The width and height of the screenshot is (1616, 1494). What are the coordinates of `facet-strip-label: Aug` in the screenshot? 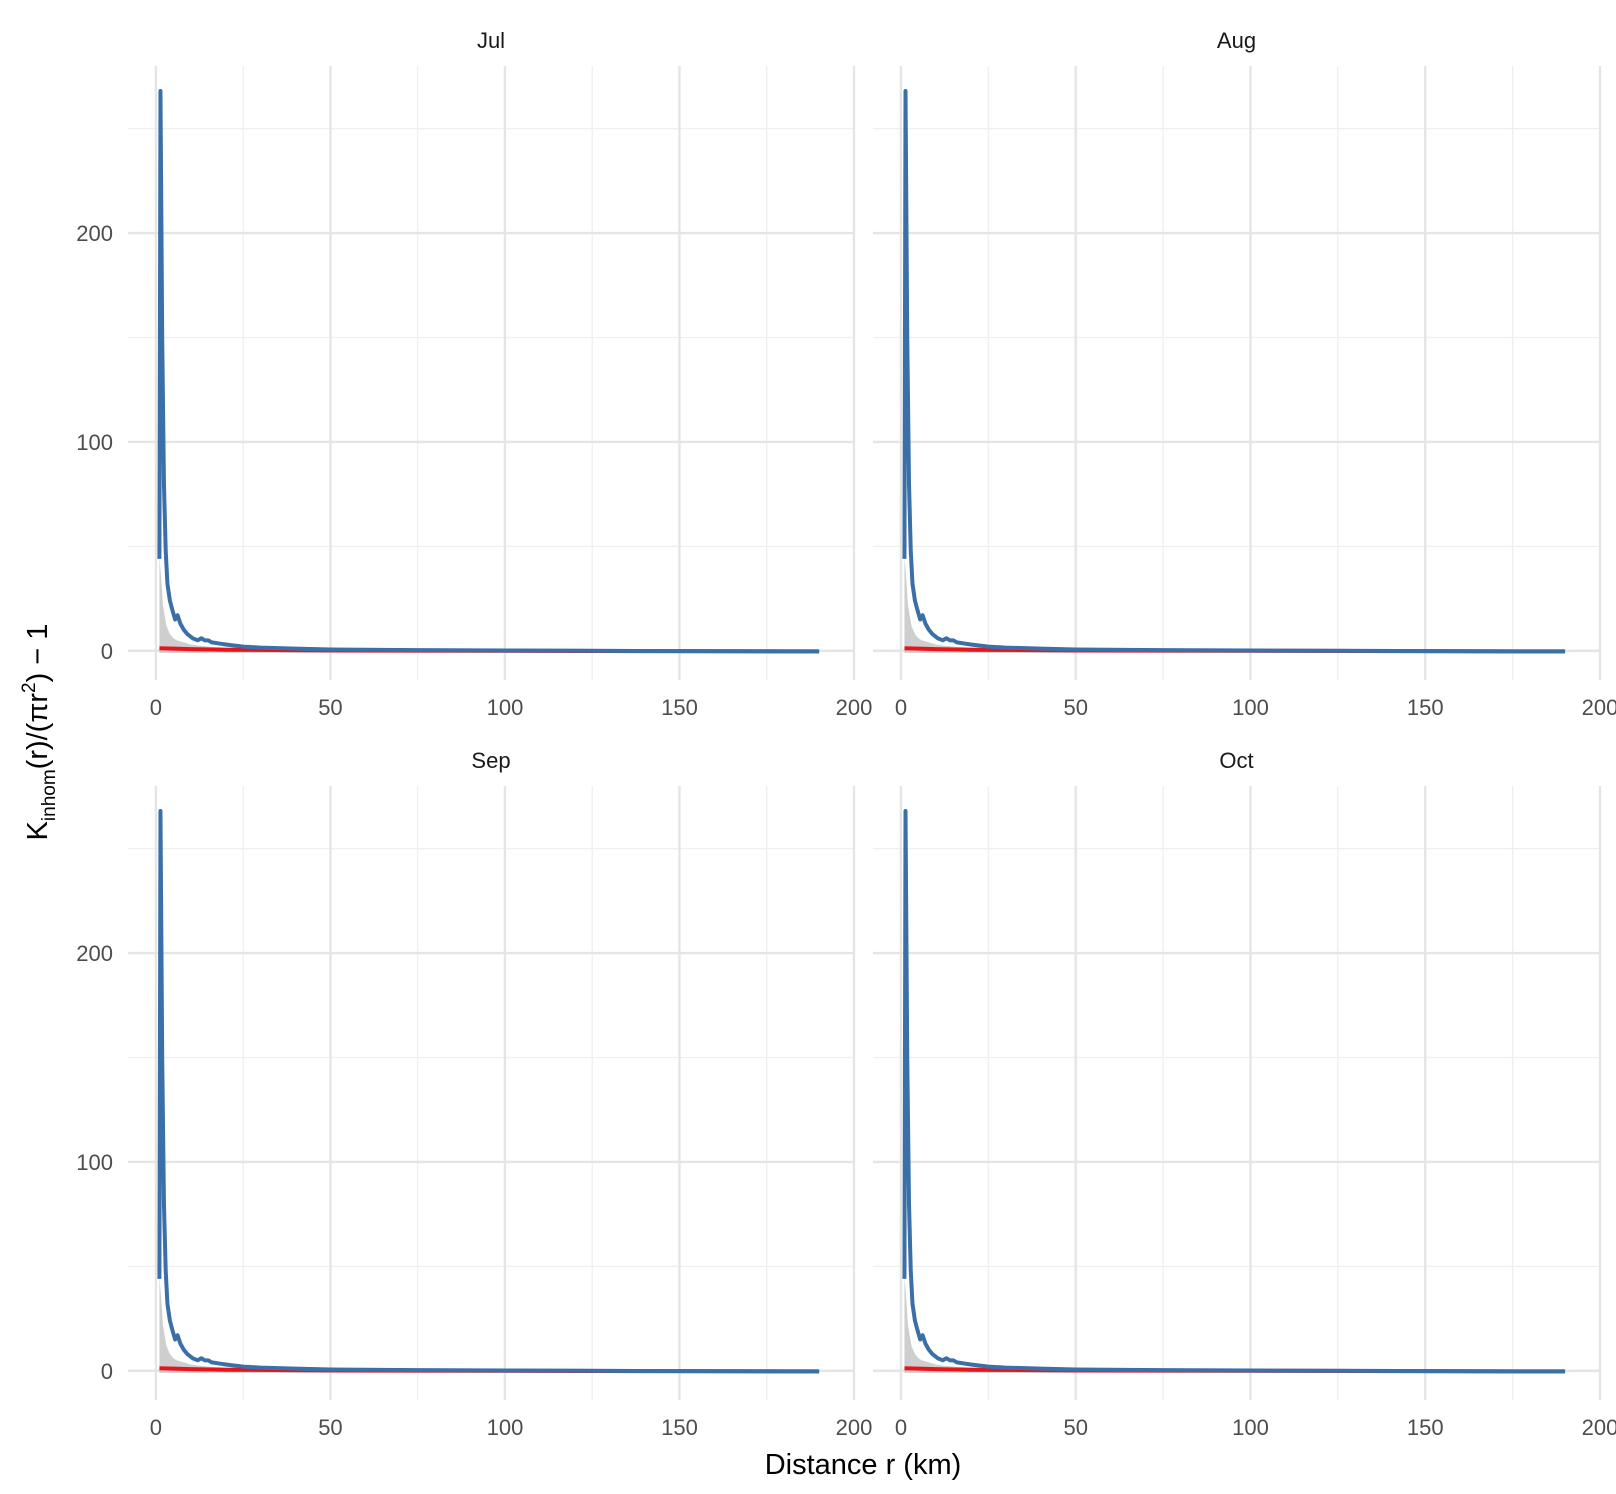 It's located at (1236, 40).